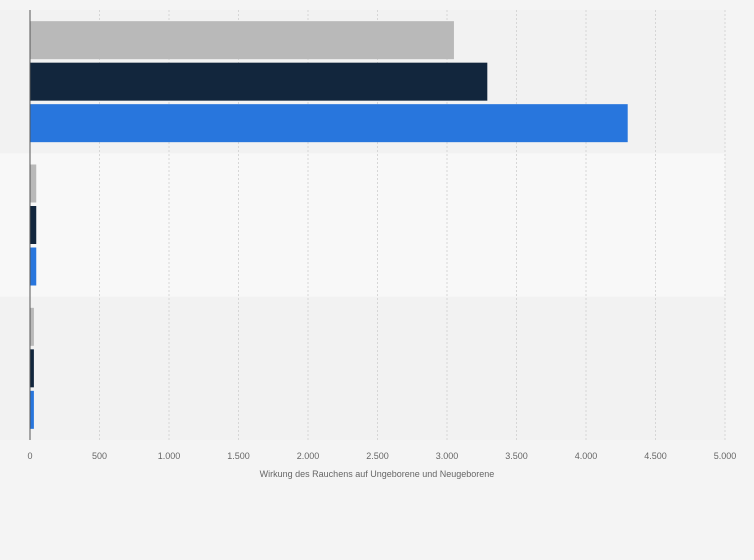  I want to click on x-tick-label: 4.500, so click(655, 456).